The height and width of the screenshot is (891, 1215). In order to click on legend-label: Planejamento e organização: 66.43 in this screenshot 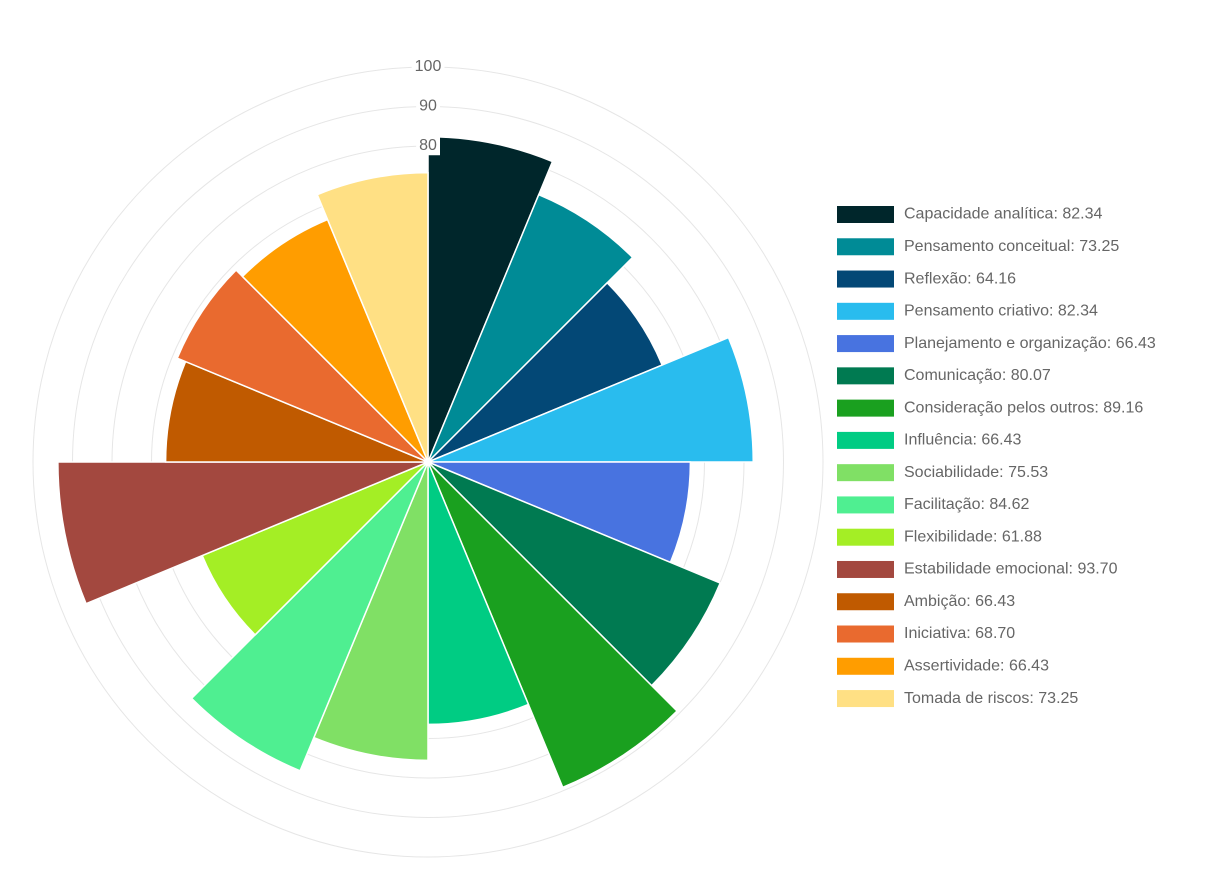, I will do `click(1030, 343)`.